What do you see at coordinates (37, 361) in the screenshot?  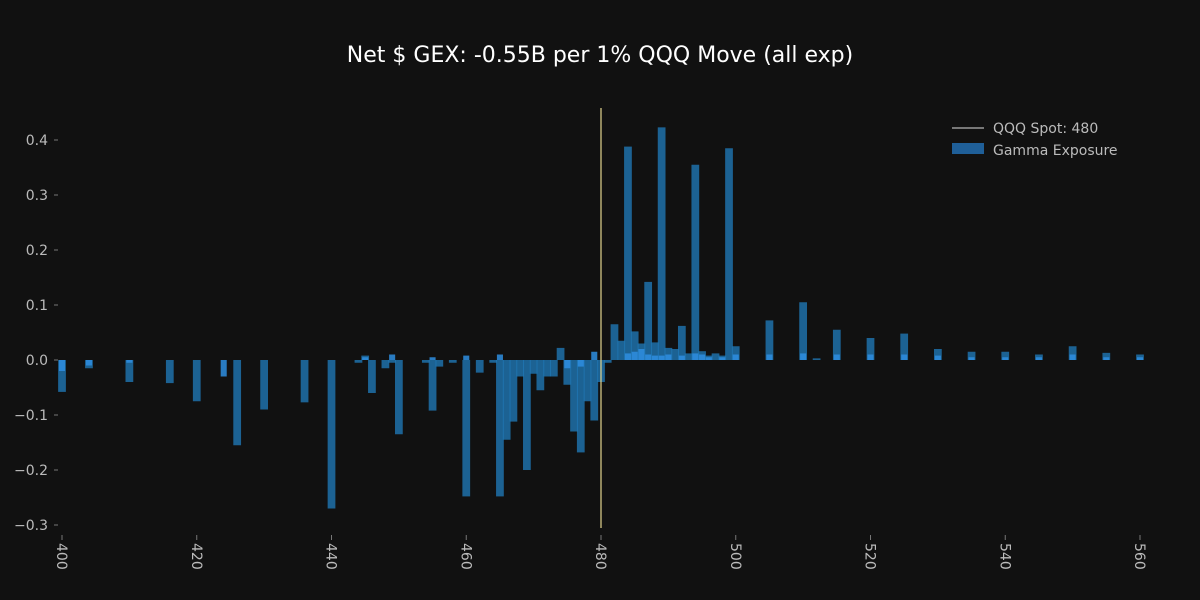 I see `y-tick-label: 0.0` at bounding box center [37, 361].